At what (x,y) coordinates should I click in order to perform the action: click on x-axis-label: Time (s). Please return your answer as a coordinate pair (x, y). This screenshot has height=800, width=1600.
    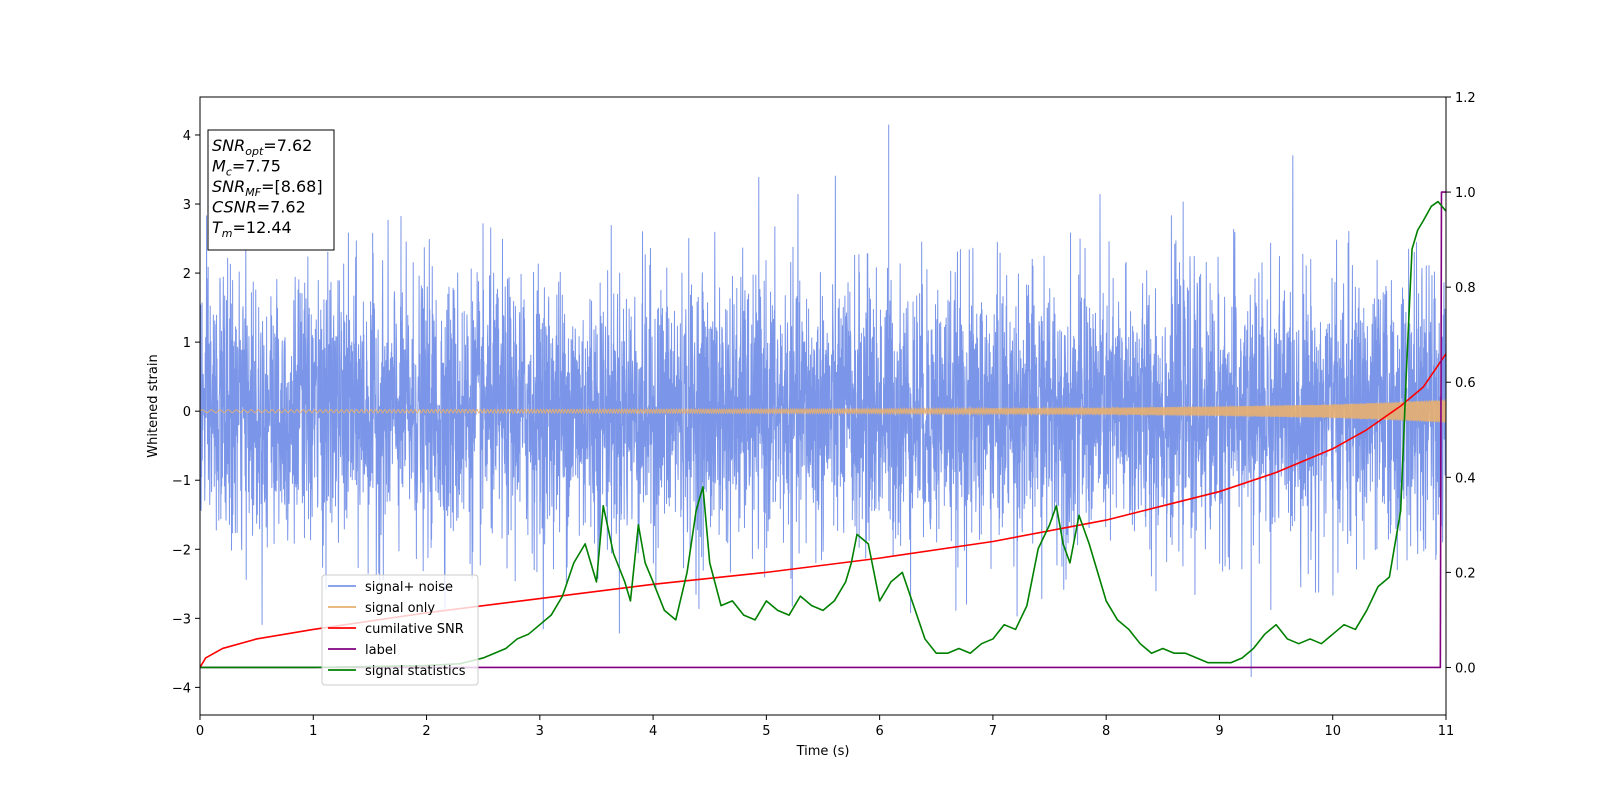
    Looking at the image, I should click on (823, 751).